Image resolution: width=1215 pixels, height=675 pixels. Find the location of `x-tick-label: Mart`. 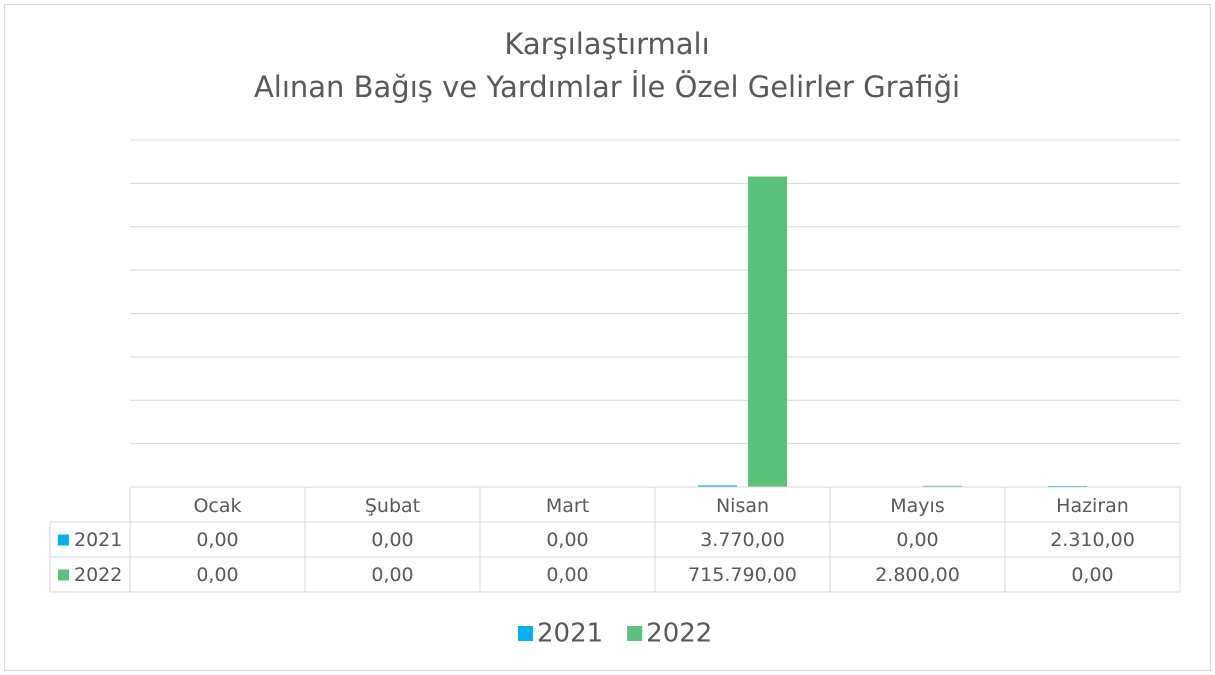

x-tick-label: Mart is located at coordinates (567, 506).